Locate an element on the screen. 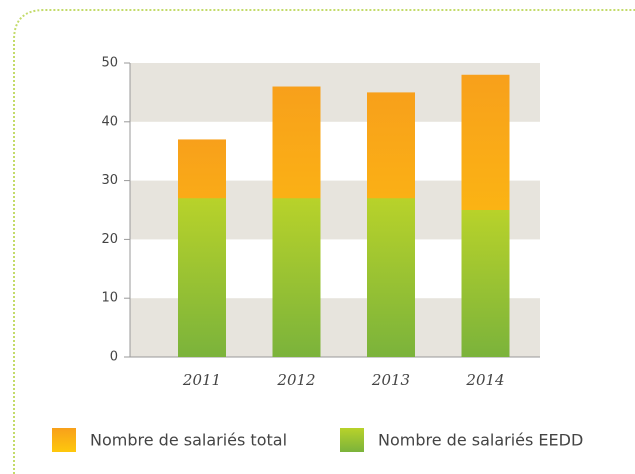 This screenshot has width=635, height=474. legend-label: Nombre de salariés total is located at coordinates (188, 440).